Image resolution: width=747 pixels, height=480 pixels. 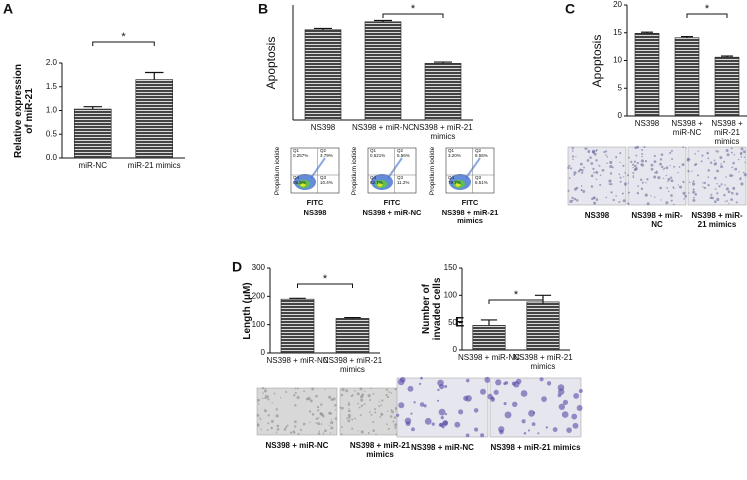 I want to click on y-tick-label: 150, so click(x=451, y=267).